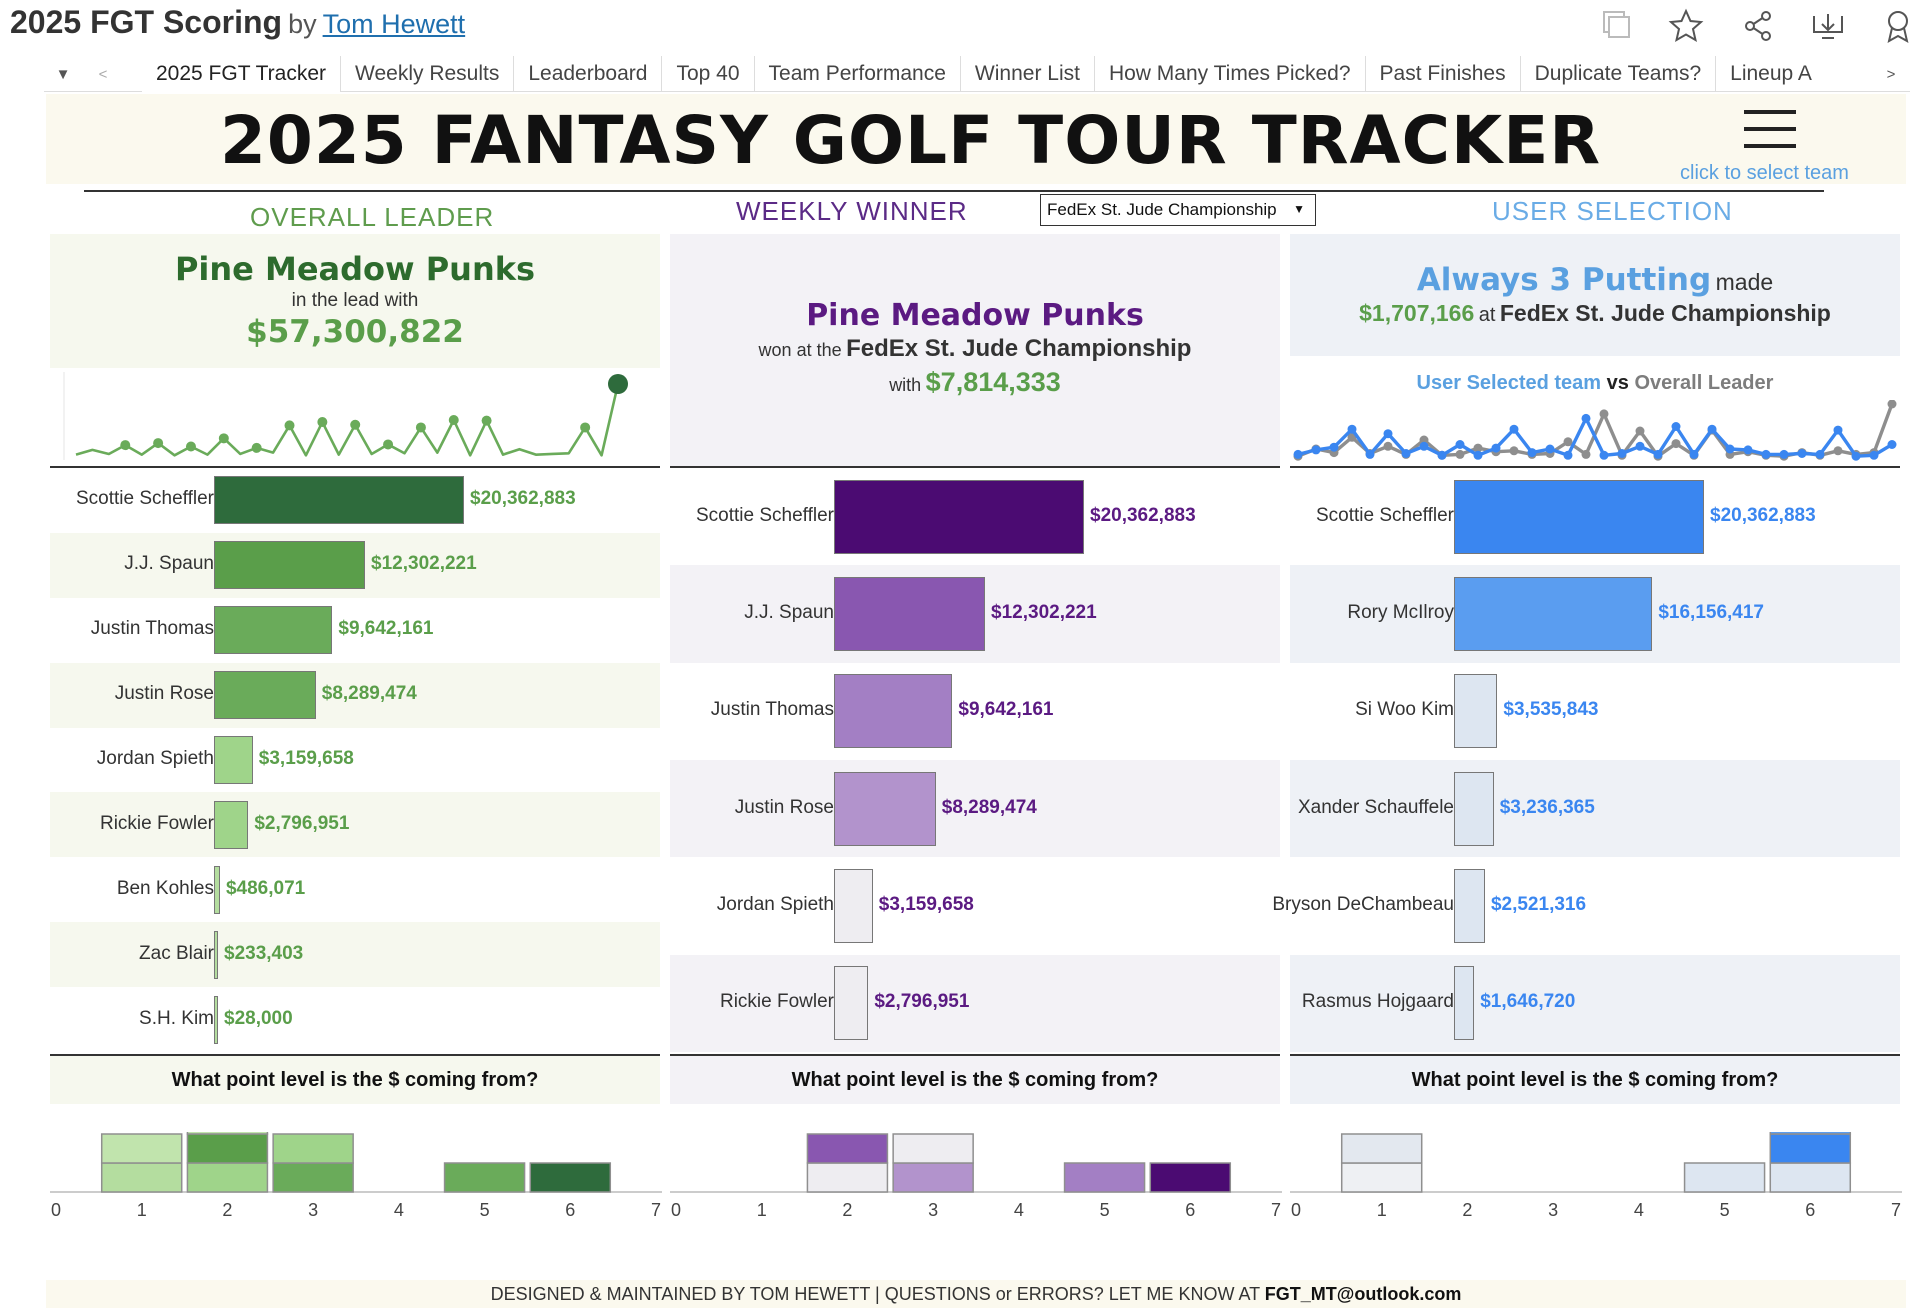 This screenshot has width=1920, height=1308. Describe the element at coordinates (975, 809) in the screenshot. I see `bar-row: Justin Rose $8,289,474` at that location.